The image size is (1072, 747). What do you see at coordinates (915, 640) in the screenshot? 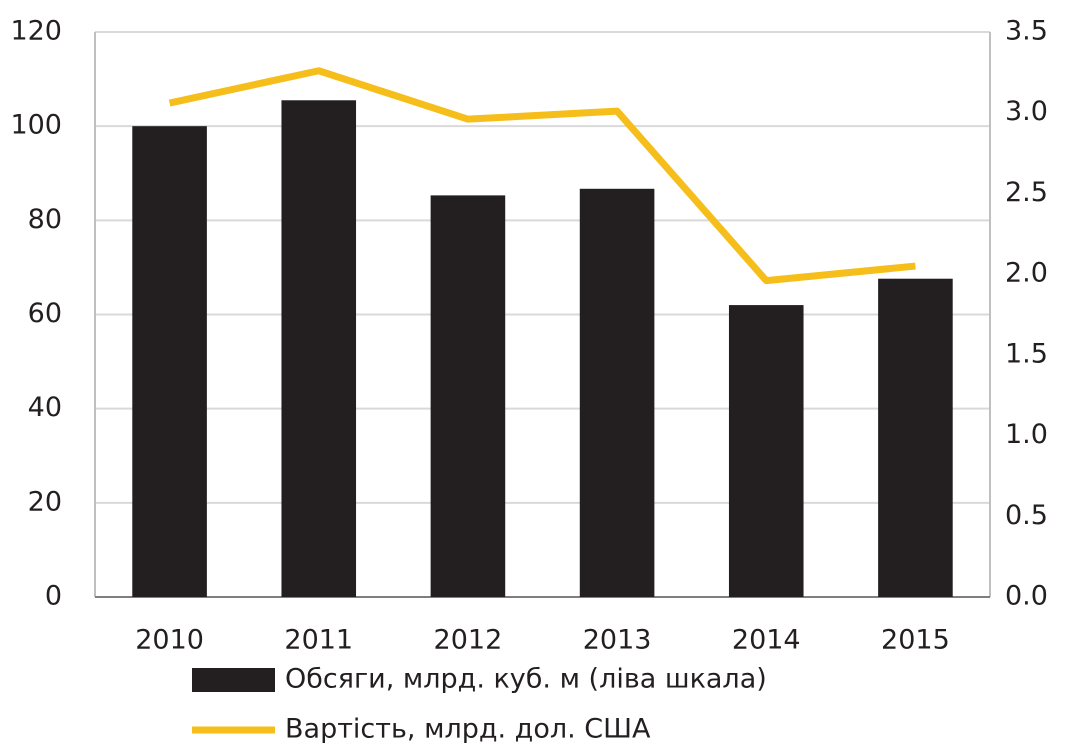
I see `x-tick-label: 2015` at bounding box center [915, 640].